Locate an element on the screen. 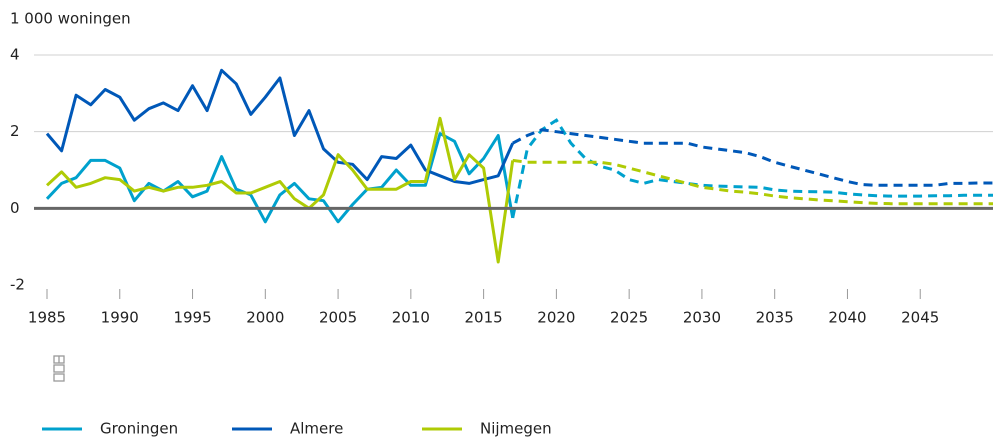  x-tick-label: 2000 is located at coordinates (265, 318).